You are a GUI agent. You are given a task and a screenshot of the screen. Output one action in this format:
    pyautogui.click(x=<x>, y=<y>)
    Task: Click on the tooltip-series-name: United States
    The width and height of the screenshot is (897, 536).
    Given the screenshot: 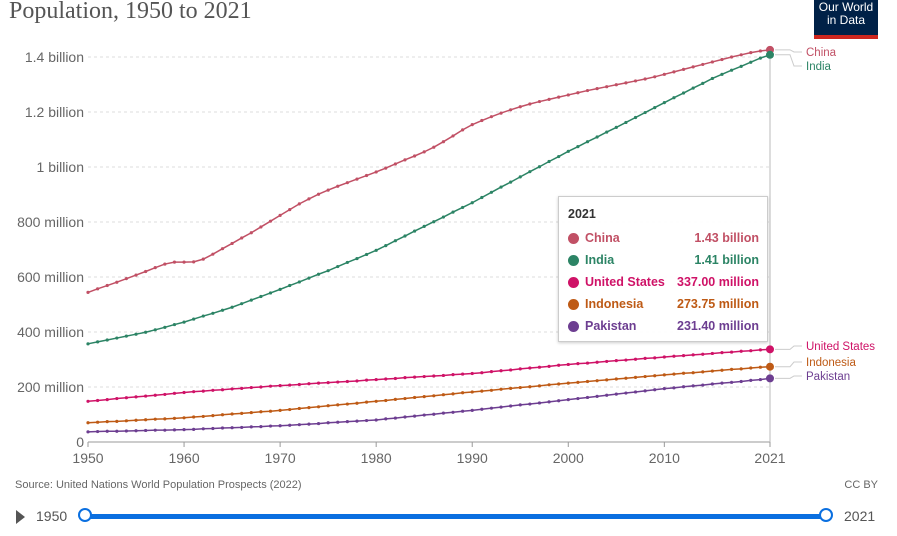 What is the action you would take?
    pyautogui.click(x=625, y=282)
    